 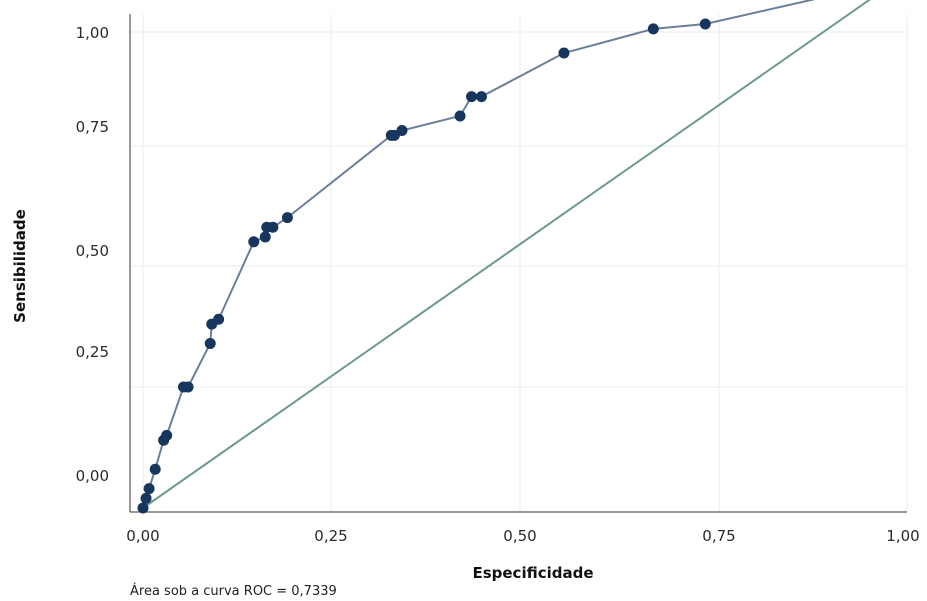 What do you see at coordinates (92, 352) in the screenshot?
I see `y-tick-label: 0,25` at bounding box center [92, 352].